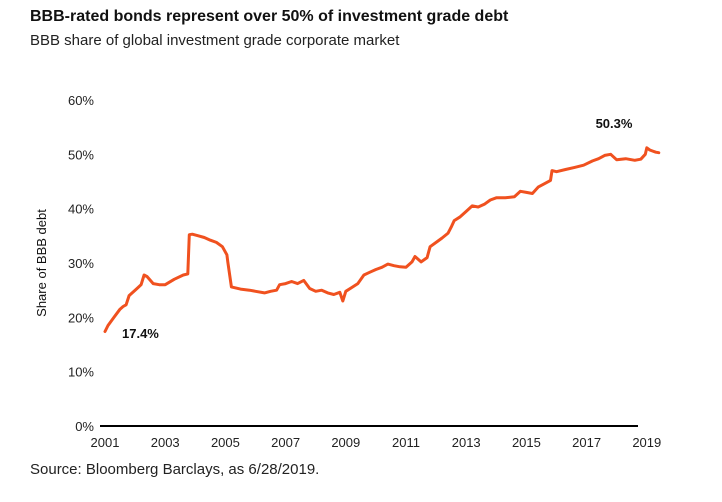 The height and width of the screenshot is (502, 722). What do you see at coordinates (81, 154) in the screenshot?
I see `y-tick-label: 50%` at bounding box center [81, 154].